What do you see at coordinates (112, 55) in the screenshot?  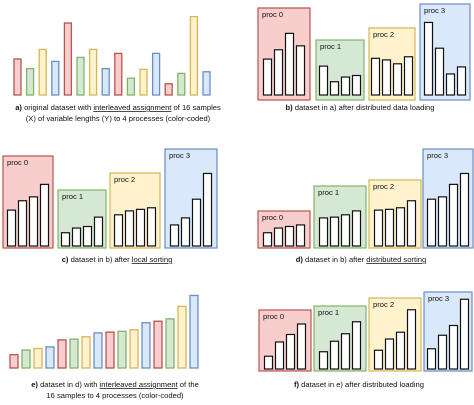 I see `panel-a` at bounding box center [112, 55].